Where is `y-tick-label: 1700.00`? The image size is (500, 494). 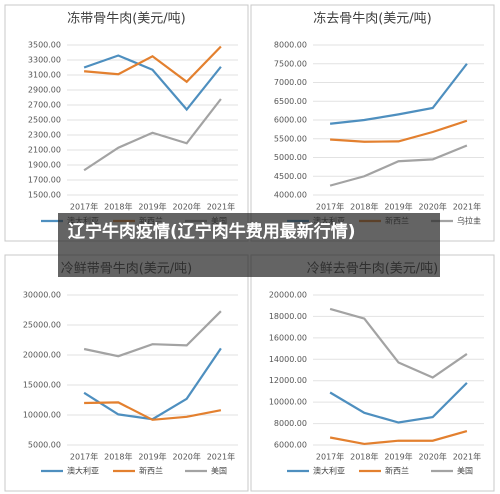 y-tick-label: 1700.00 is located at coordinates (44, 180).